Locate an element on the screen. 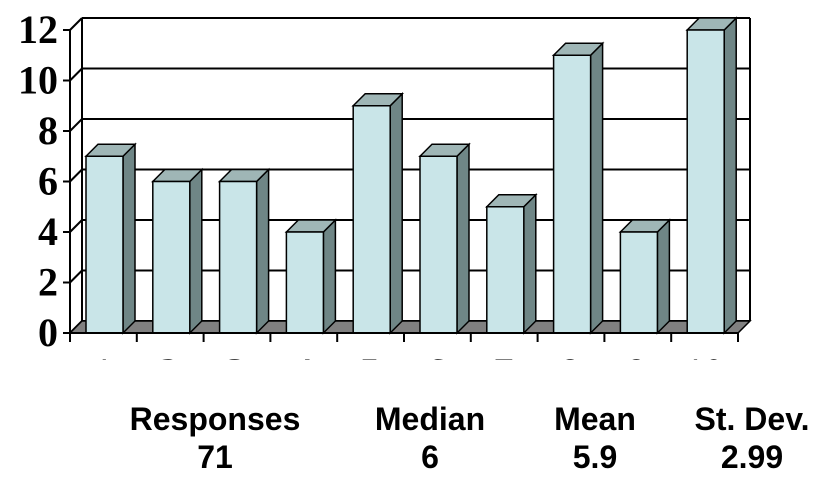  x-tick-labels: 1 2 3 4 5 6 7 8 9 10 is located at coordinates (408, 355).